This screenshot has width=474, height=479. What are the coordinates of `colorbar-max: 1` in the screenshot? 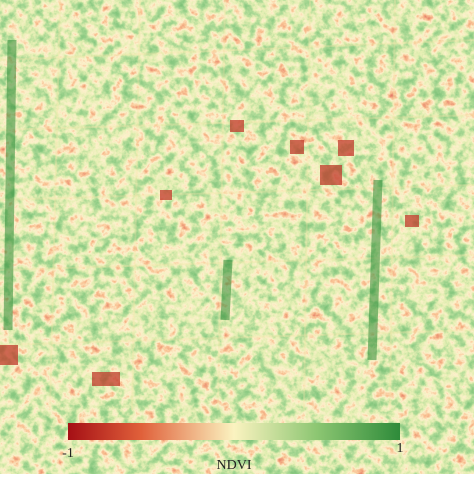 It's located at (400, 448).